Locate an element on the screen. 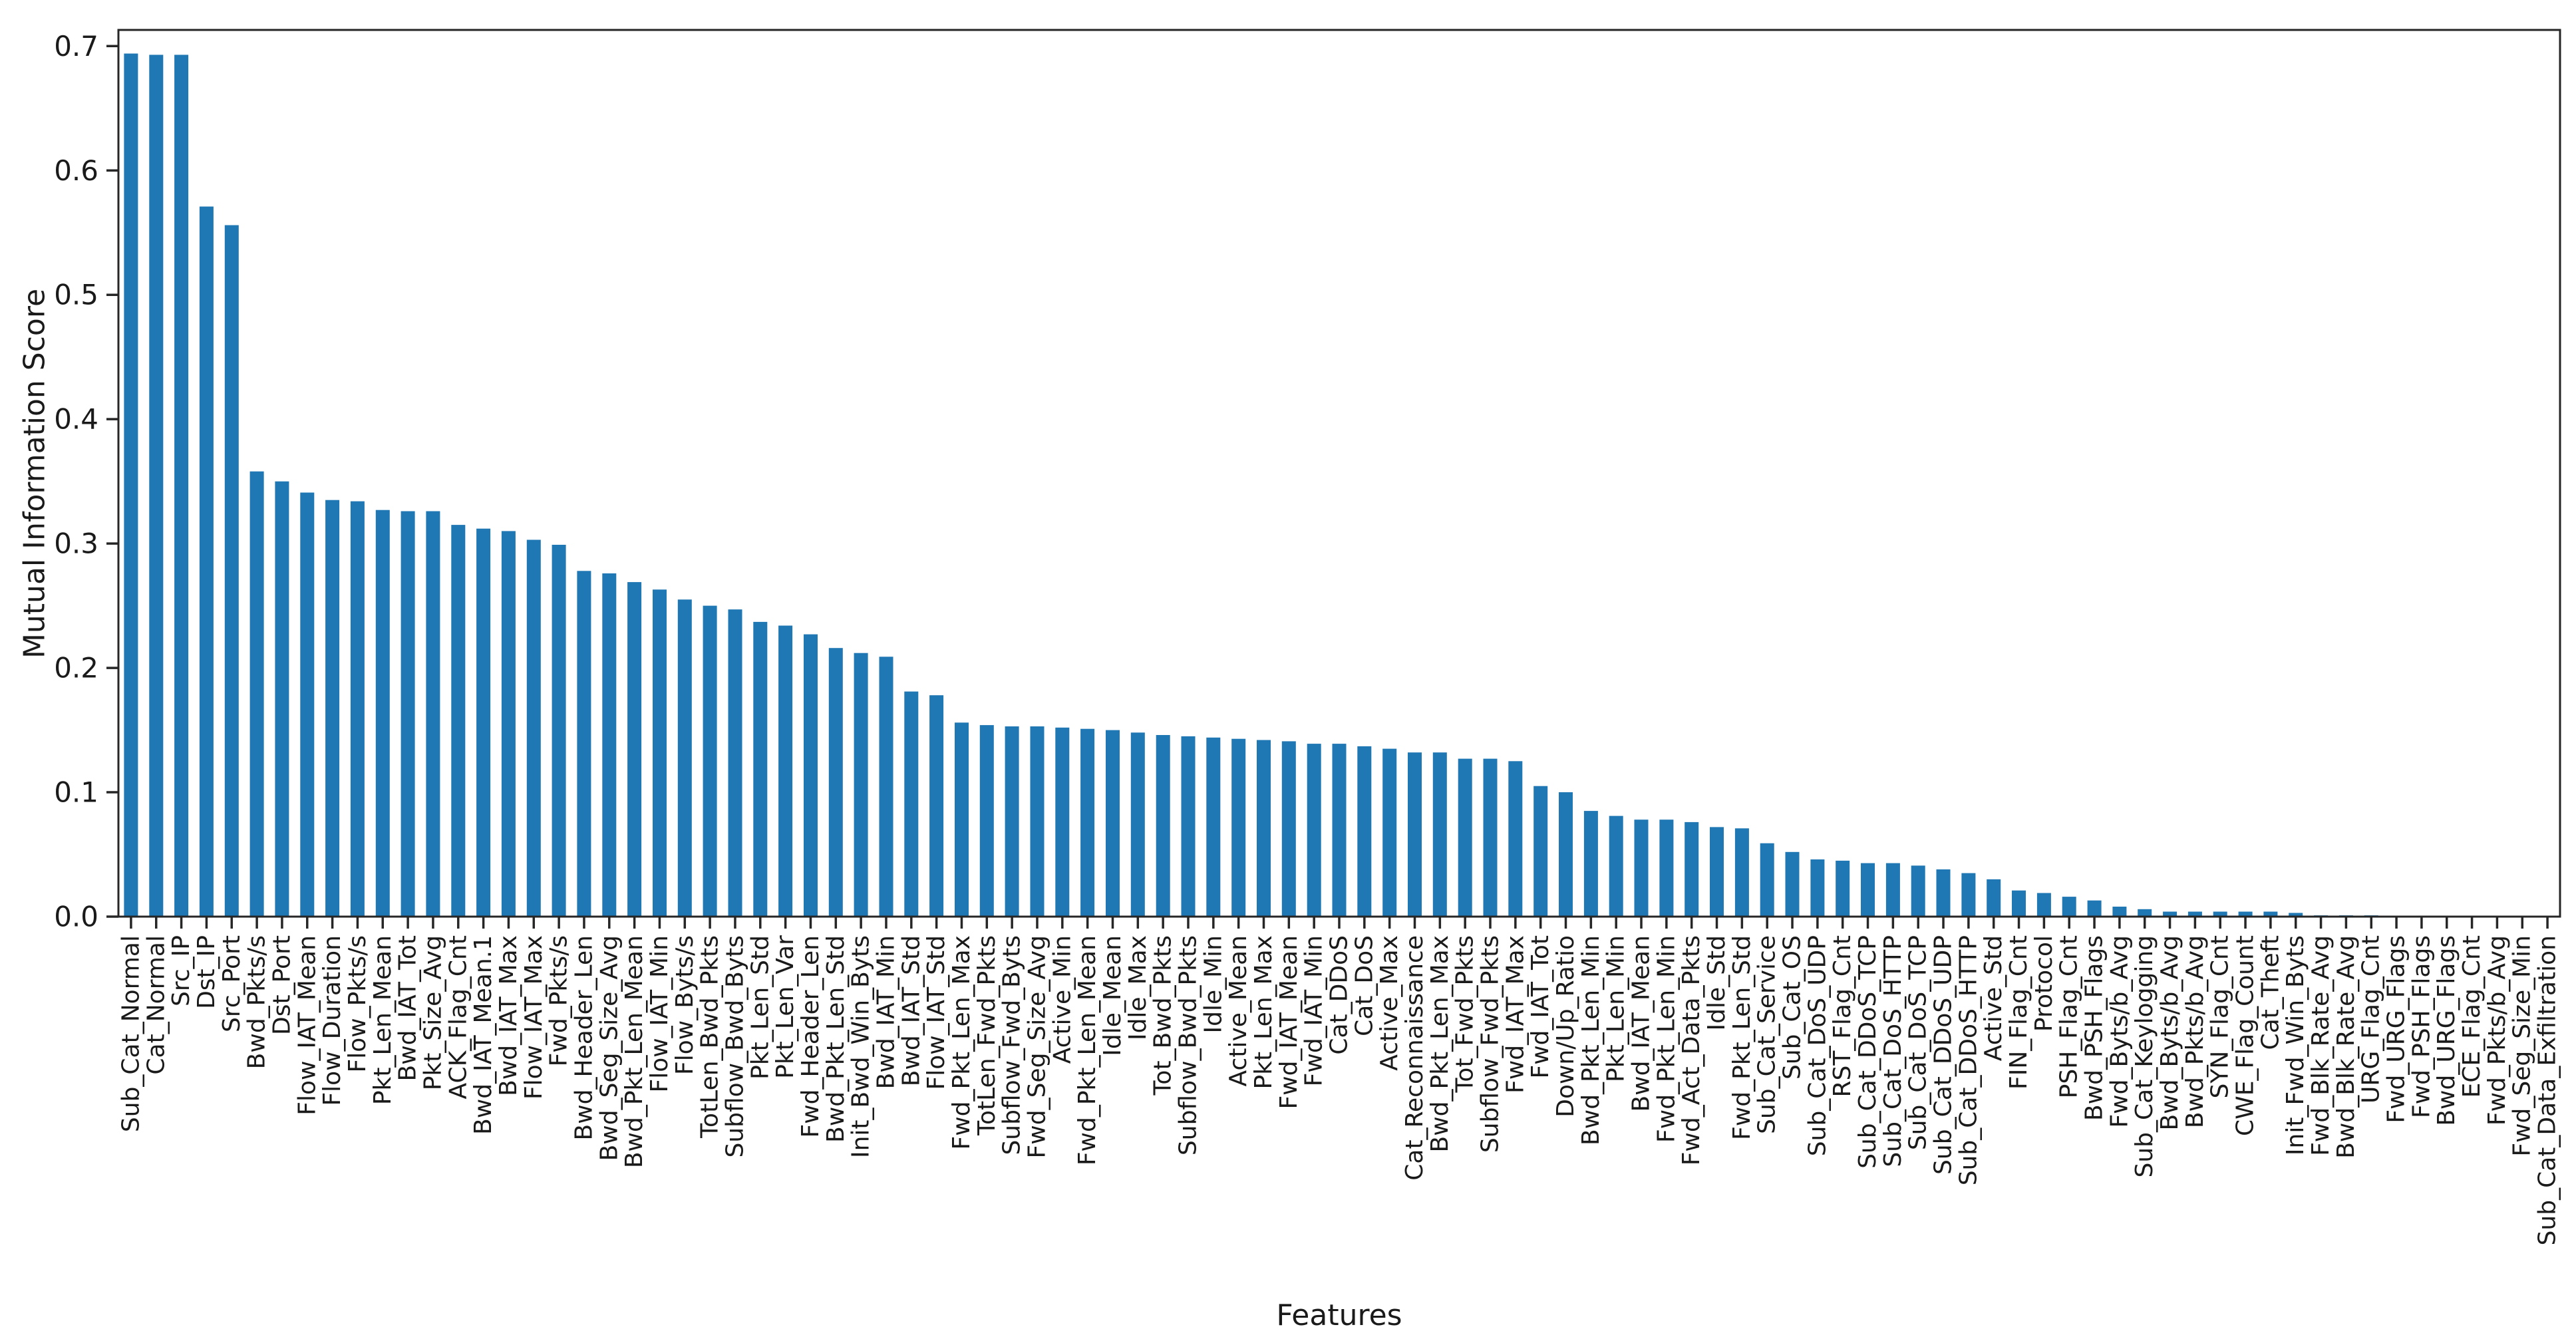 The height and width of the screenshot is (1343, 2576). x-tick-label: Fwd_URG_Flags is located at coordinates (2396, 1029).